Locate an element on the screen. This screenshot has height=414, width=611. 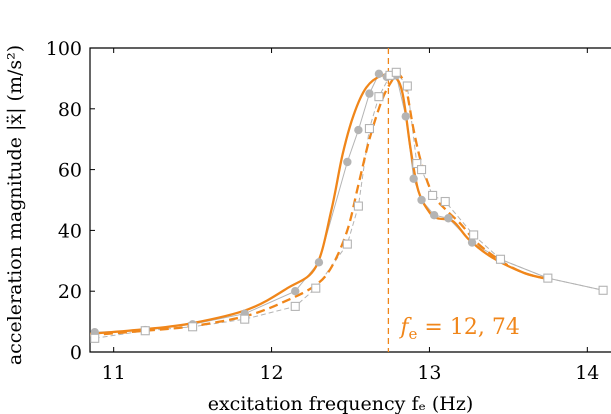
y-tick-label: 100 is located at coordinates (64, 49).